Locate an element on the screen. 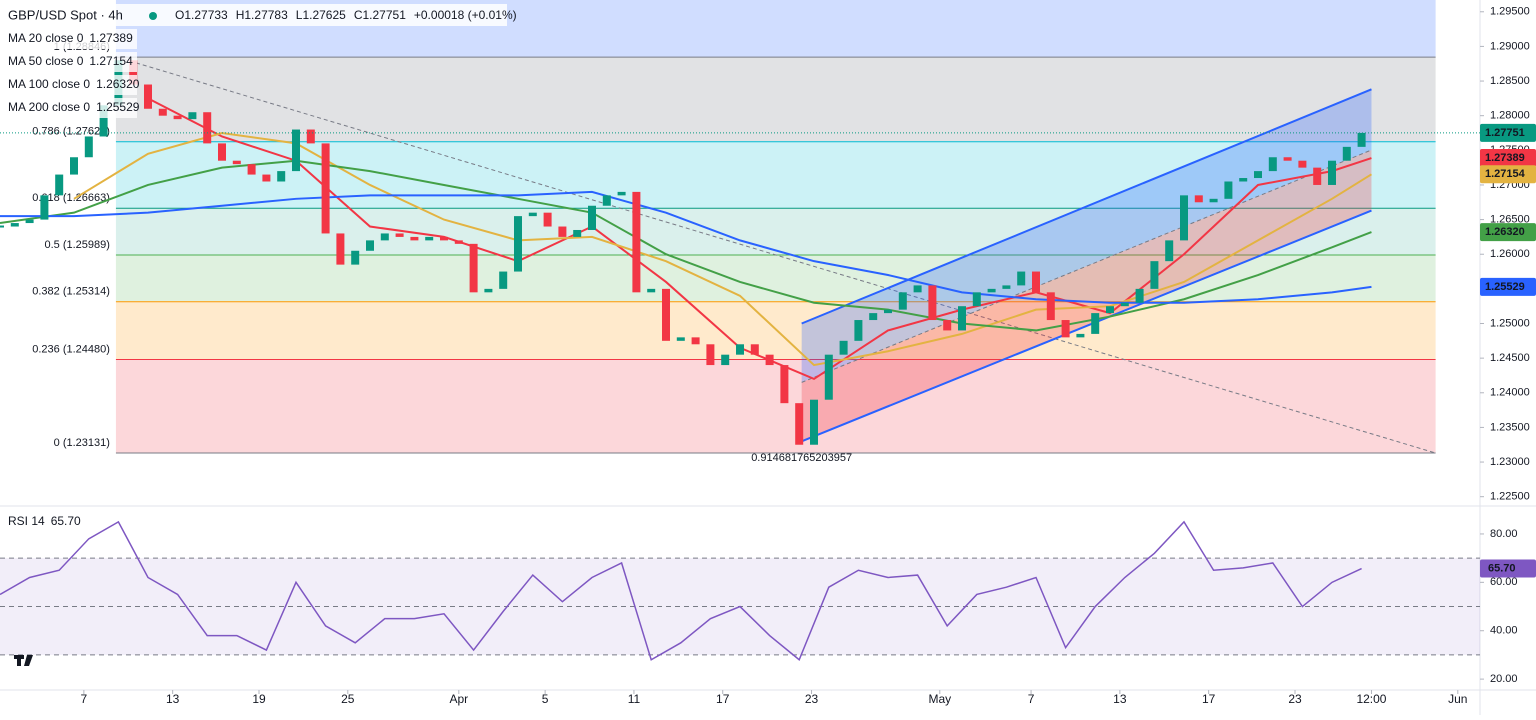 The width and height of the screenshot is (1536, 720). y-tick-label: 40.00 is located at coordinates (1504, 631).